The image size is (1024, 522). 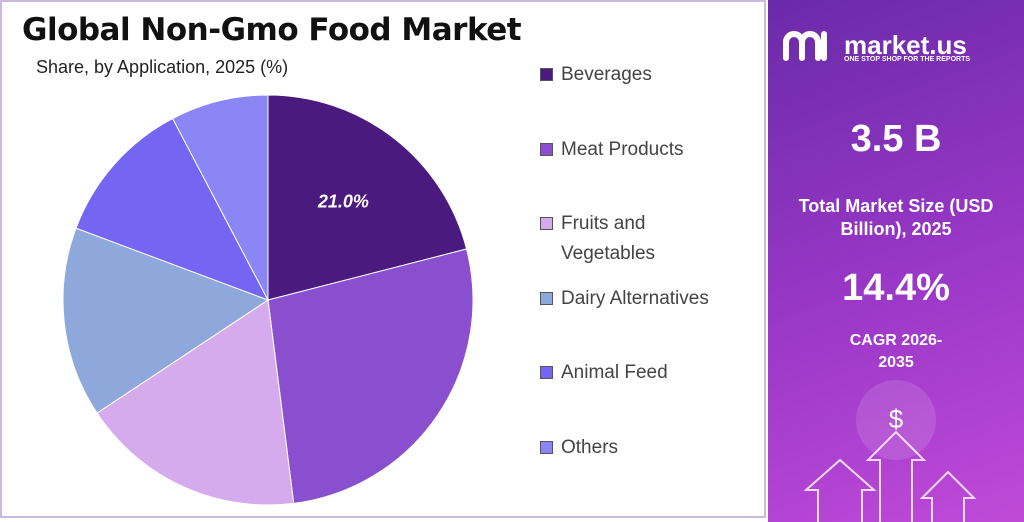 What do you see at coordinates (606, 74) in the screenshot?
I see `legend-label: Beverages` at bounding box center [606, 74].